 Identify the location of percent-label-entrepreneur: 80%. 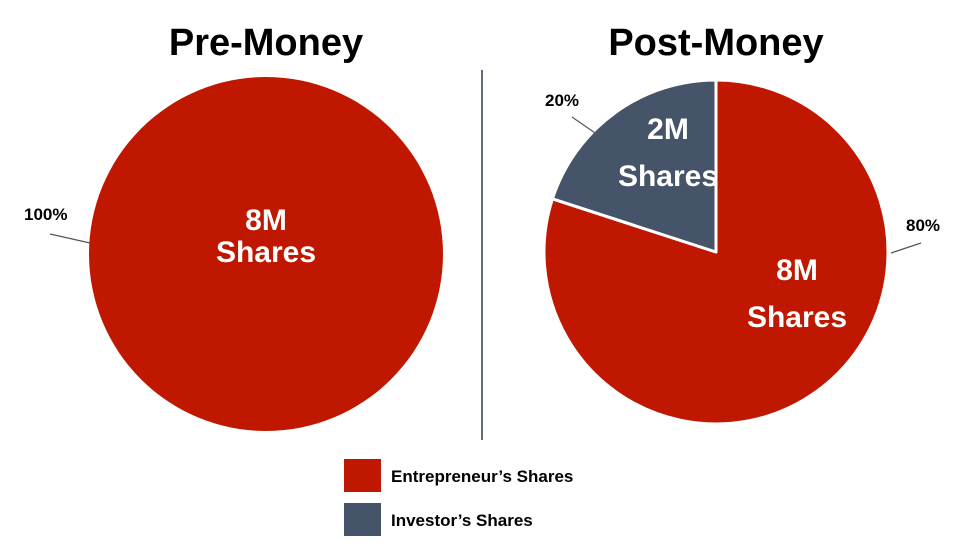
(923, 225).